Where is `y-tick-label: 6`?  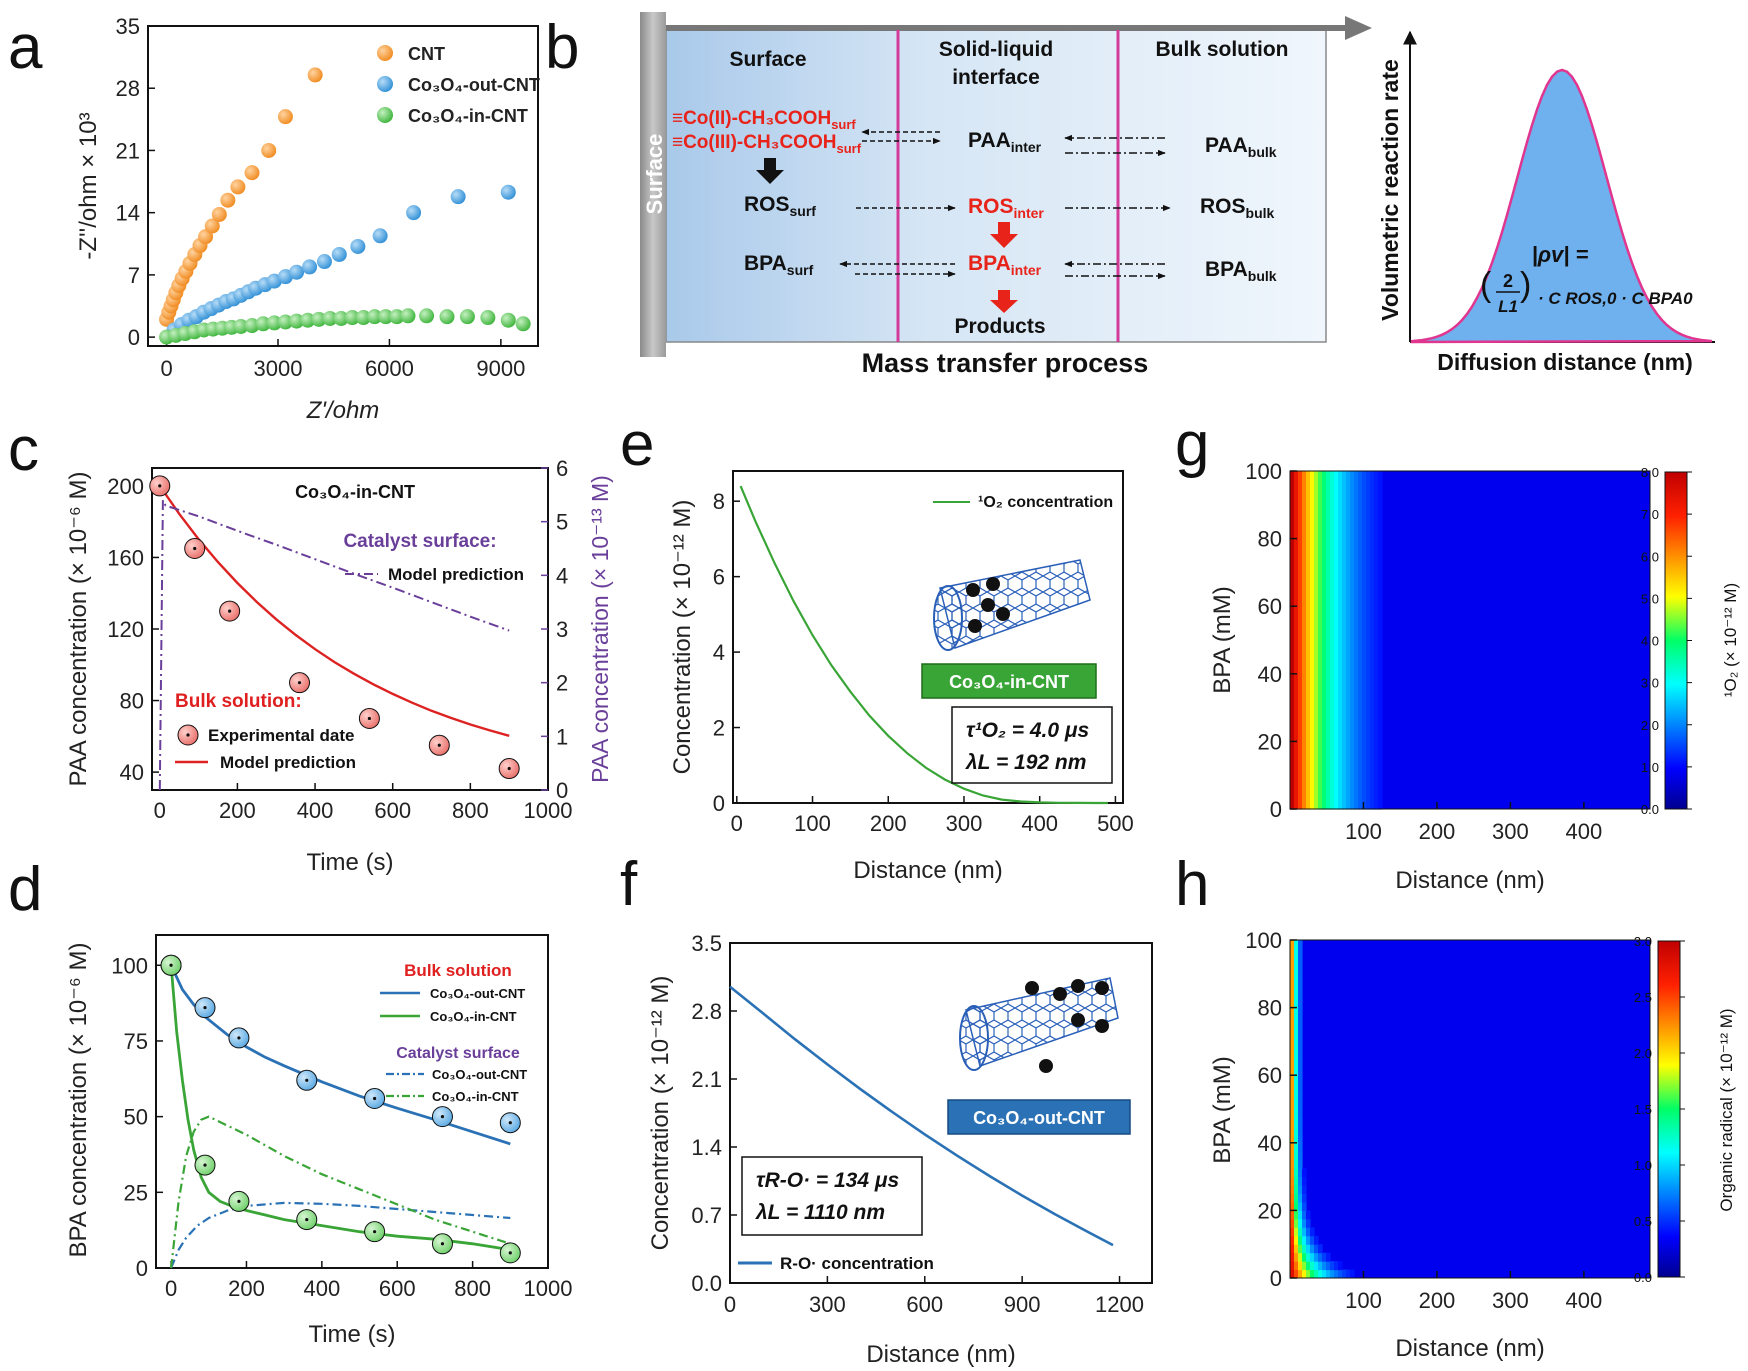 y-tick-label: 6 is located at coordinates (719, 577).